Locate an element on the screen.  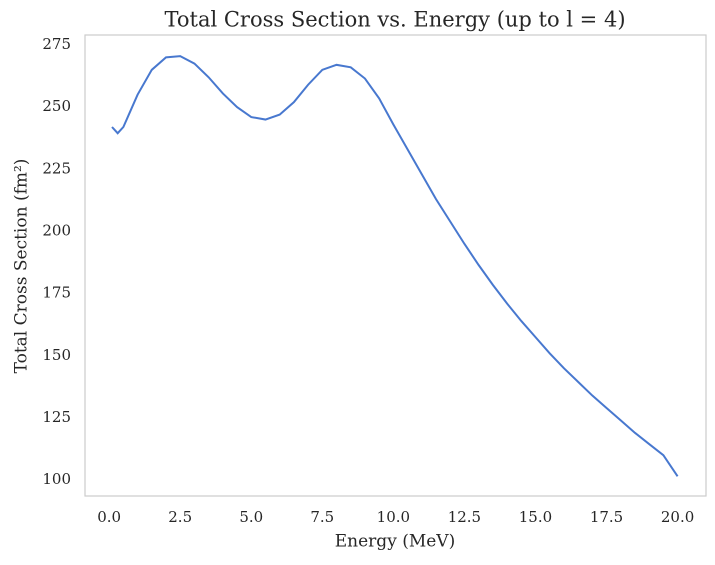
x-tick-label: 15.0 is located at coordinates (535, 517).